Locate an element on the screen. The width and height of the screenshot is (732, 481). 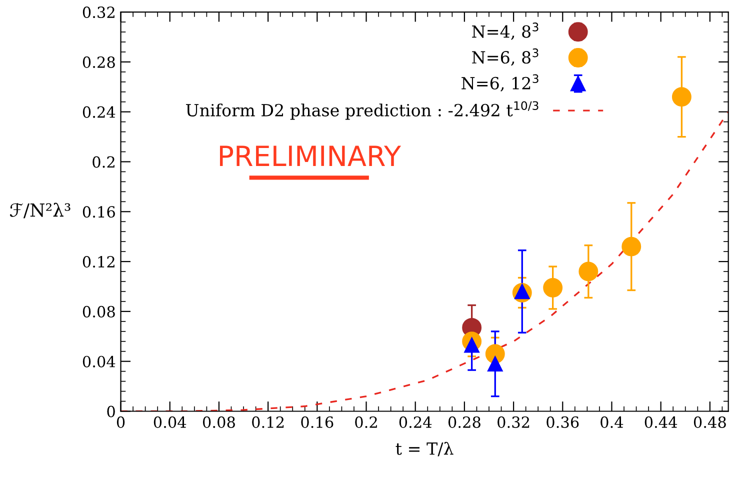
y-tick-label: 0 is located at coordinates (111, 412).